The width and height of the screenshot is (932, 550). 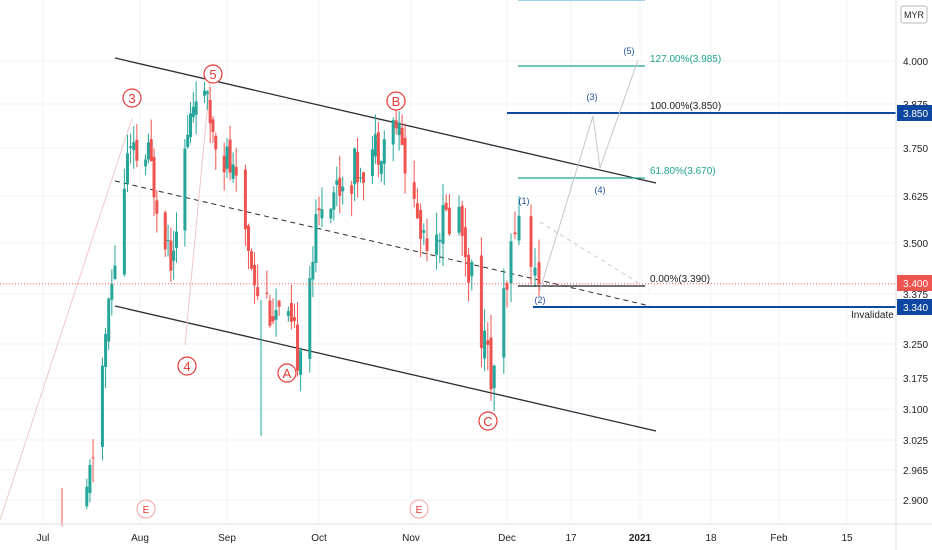 What do you see at coordinates (524, 201) in the screenshot?
I see `wave-label-blue: (1)` at bounding box center [524, 201].